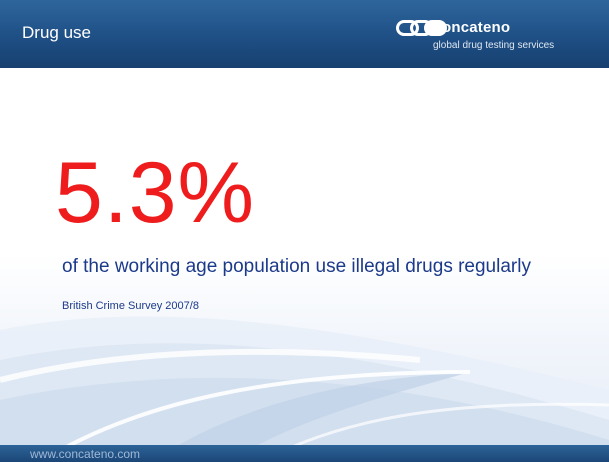 This screenshot has width=609, height=462. What do you see at coordinates (421, 28) in the screenshot?
I see `chain-links-logo-icon` at bounding box center [421, 28].